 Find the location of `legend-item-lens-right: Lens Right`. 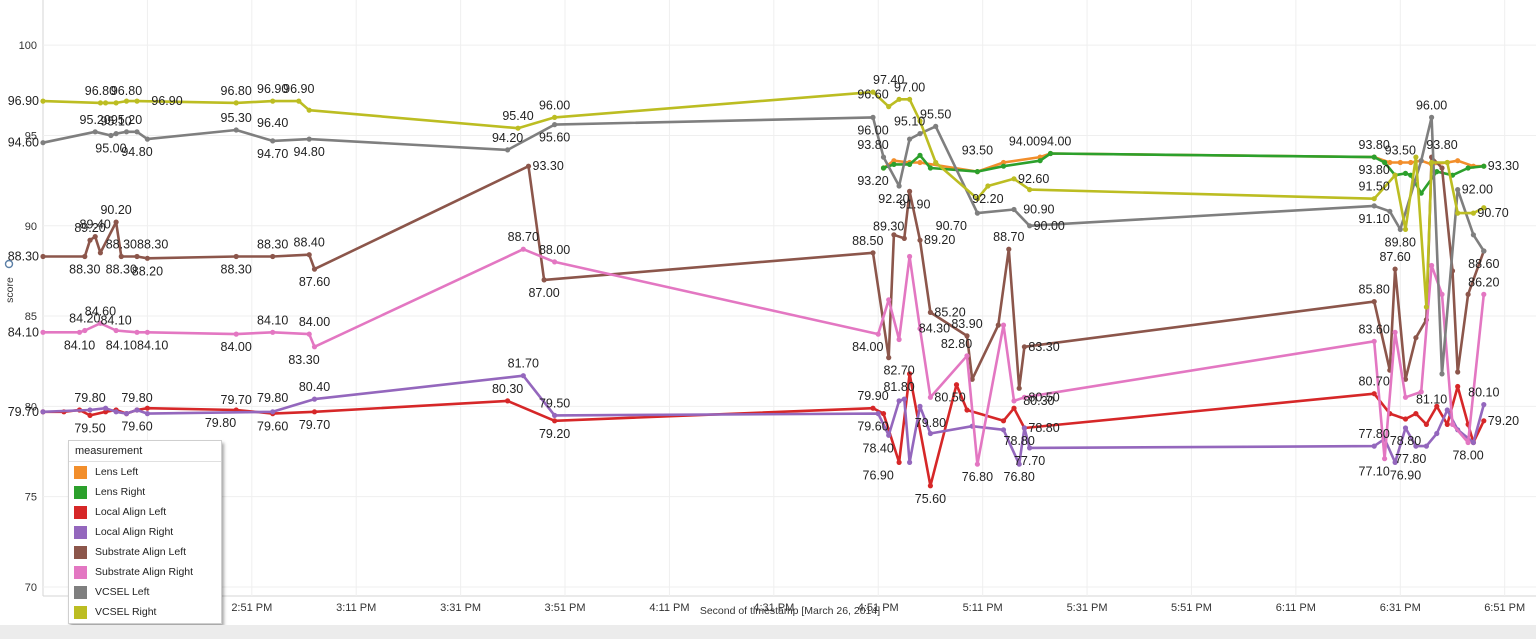

legend-item-lens-right: Lens Right is located at coordinates (145, 492).